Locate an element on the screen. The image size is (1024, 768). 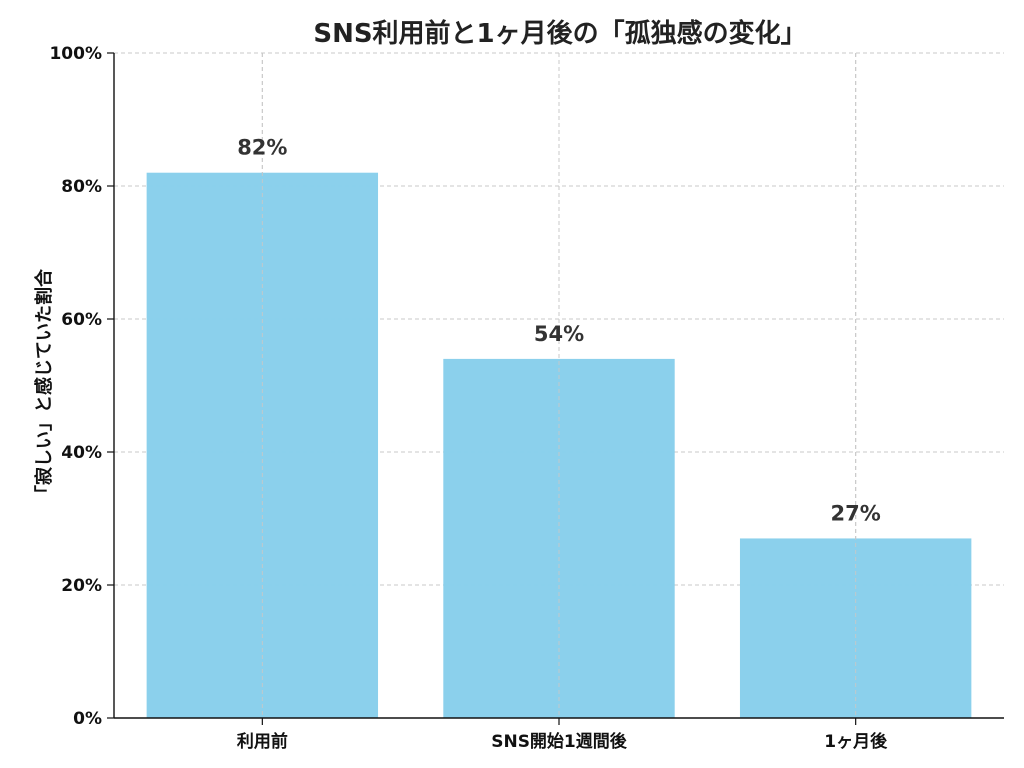
x-tick-label: 1ヶ月後 is located at coordinates (856, 741).